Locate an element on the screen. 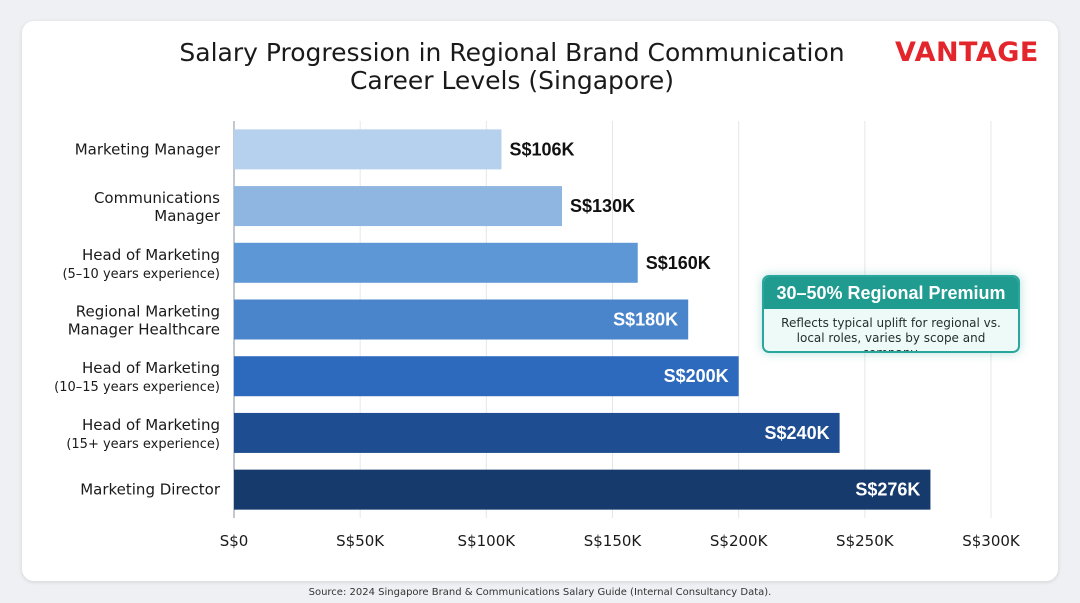 Image resolution: width=1080 pixels, height=603 pixels. x-tick-label: S$250K is located at coordinates (865, 541).